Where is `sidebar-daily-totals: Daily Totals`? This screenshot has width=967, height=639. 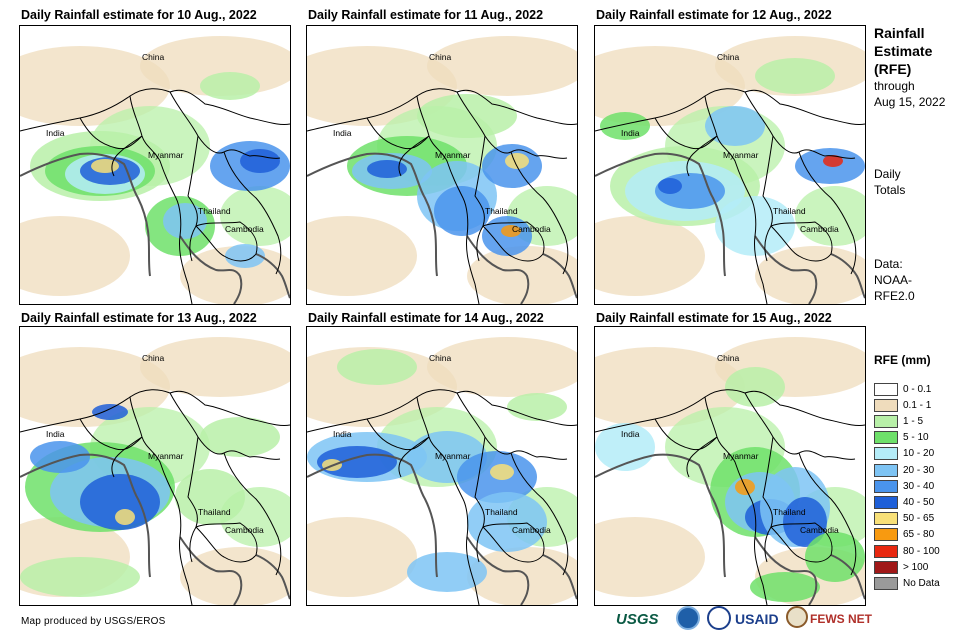 sidebar-daily-totals: Daily Totals is located at coordinates (889, 182).